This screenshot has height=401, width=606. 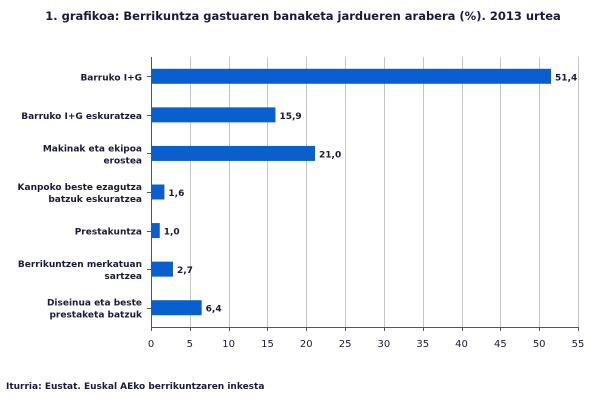 What do you see at coordinates (176, 194) in the screenshot?
I see `value-label: 1,6` at bounding box center [176, 194].